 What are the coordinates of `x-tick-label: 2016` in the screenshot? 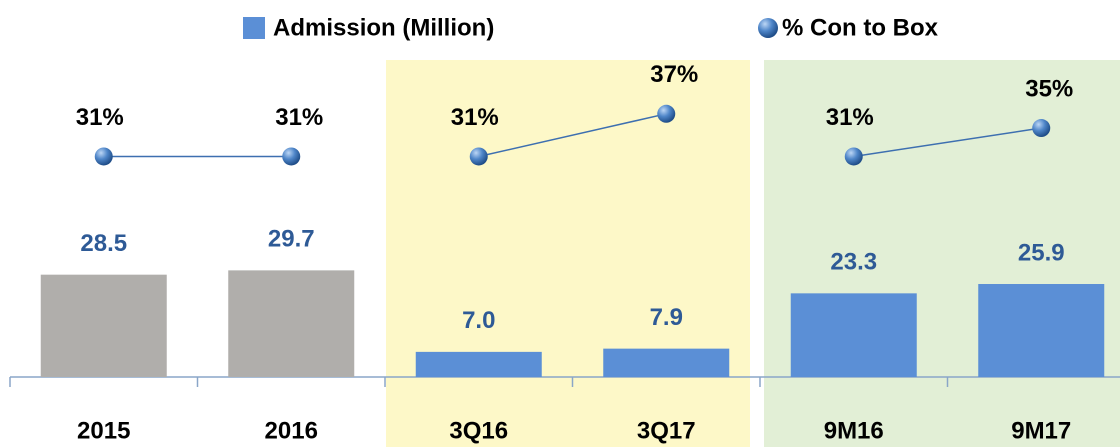 It's located at (291, 430).